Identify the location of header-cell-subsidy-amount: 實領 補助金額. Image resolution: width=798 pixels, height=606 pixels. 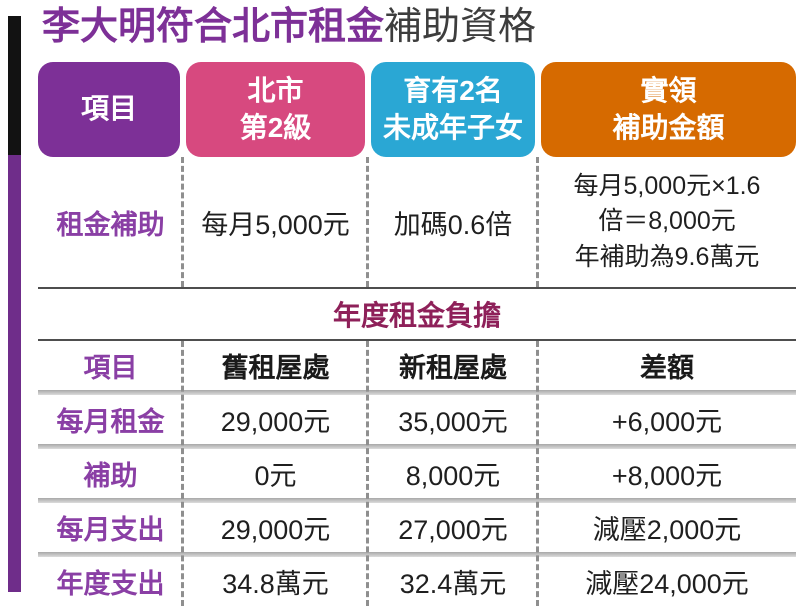
(668, 109).